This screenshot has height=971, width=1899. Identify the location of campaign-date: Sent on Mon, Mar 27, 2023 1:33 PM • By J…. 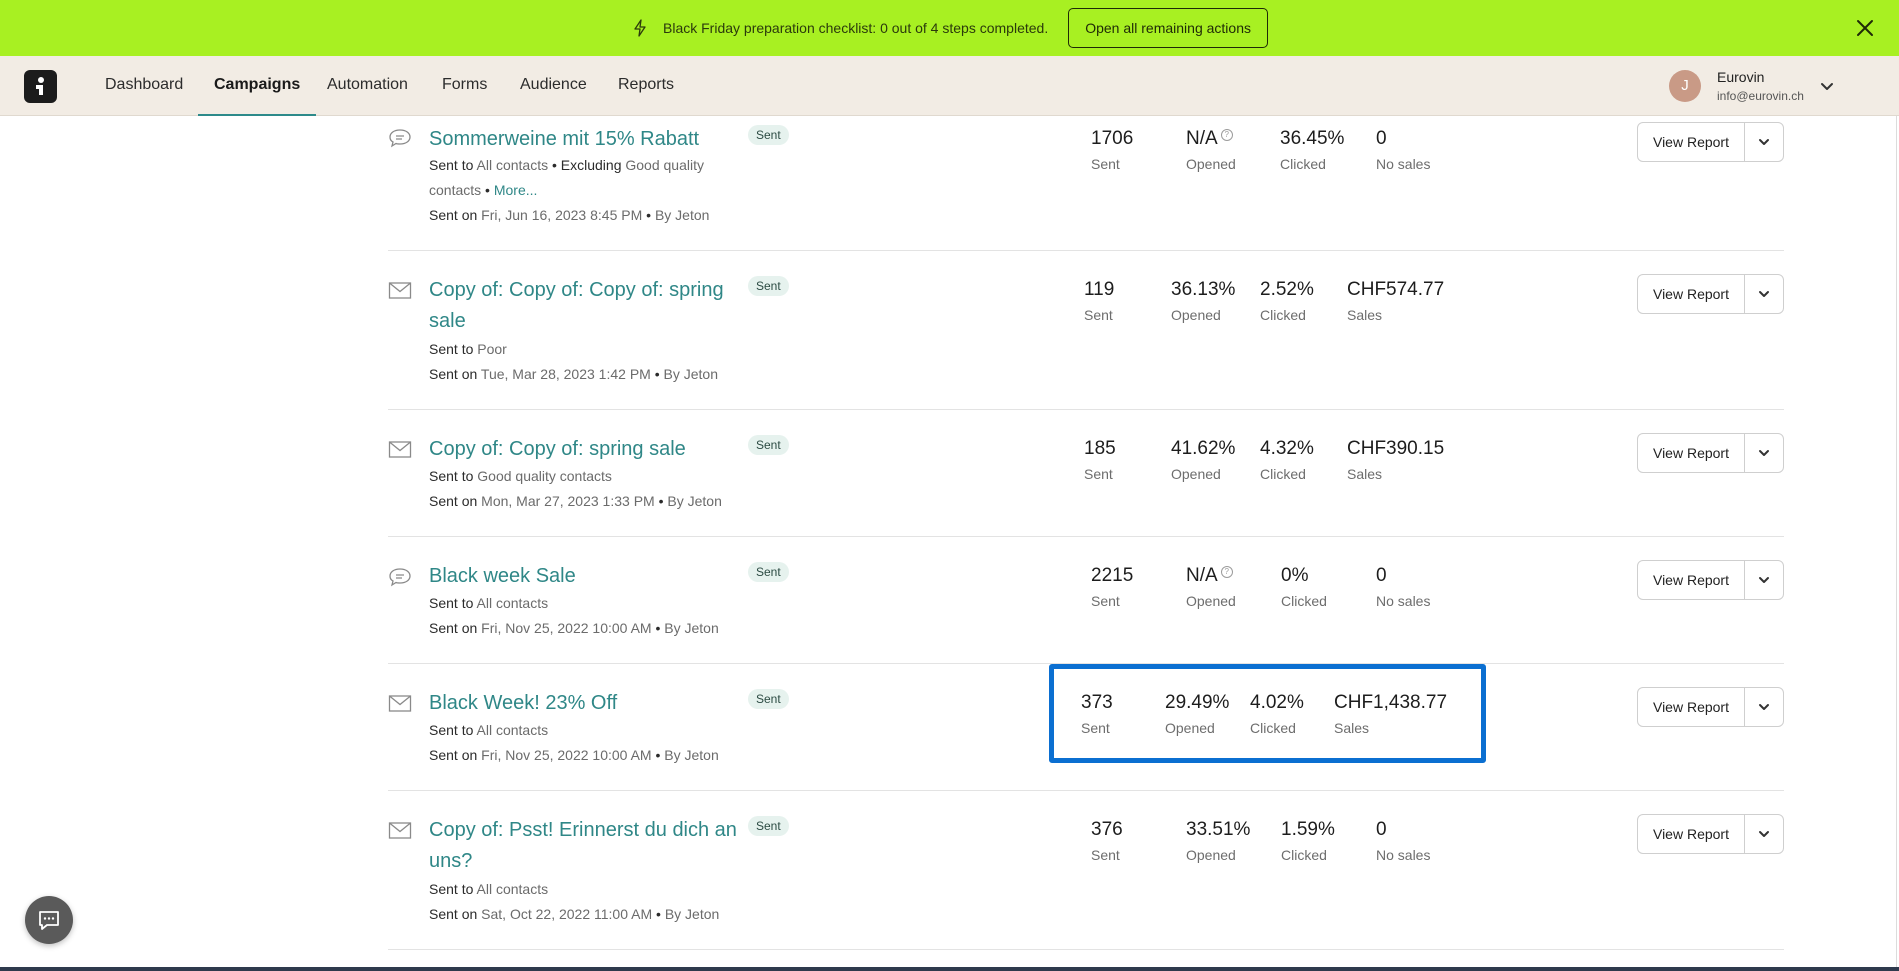
(575, 501).